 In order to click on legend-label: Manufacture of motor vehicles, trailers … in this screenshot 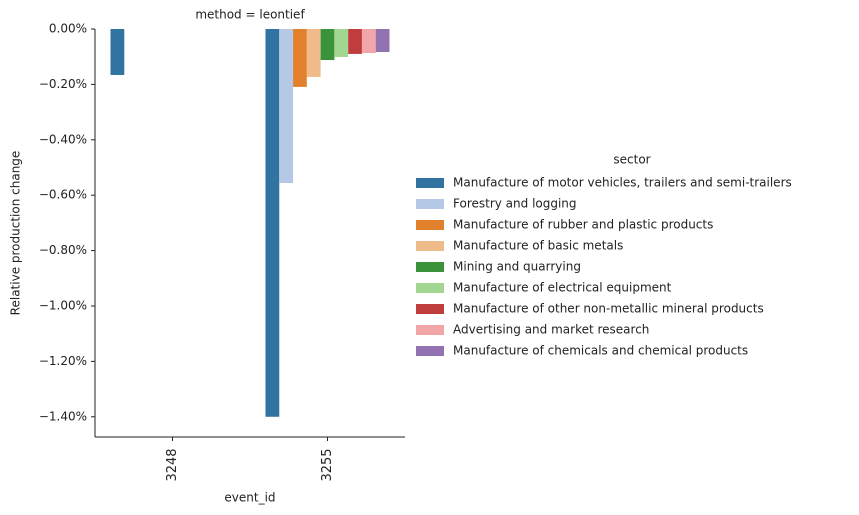, I will do `click(622, 183)`.